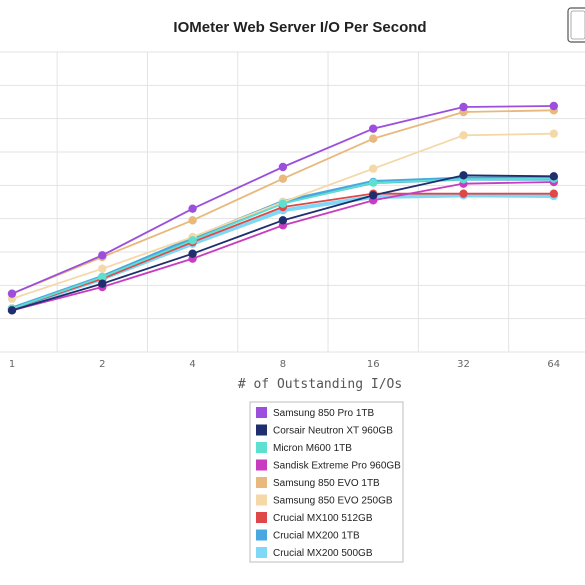 The width and height of the screenshot is (585, 585). What do you see at coordinates (316, 536) in the screenshot?
I see `legend-label: Crucial MX200 1TB` at bounding box center [316, 536].